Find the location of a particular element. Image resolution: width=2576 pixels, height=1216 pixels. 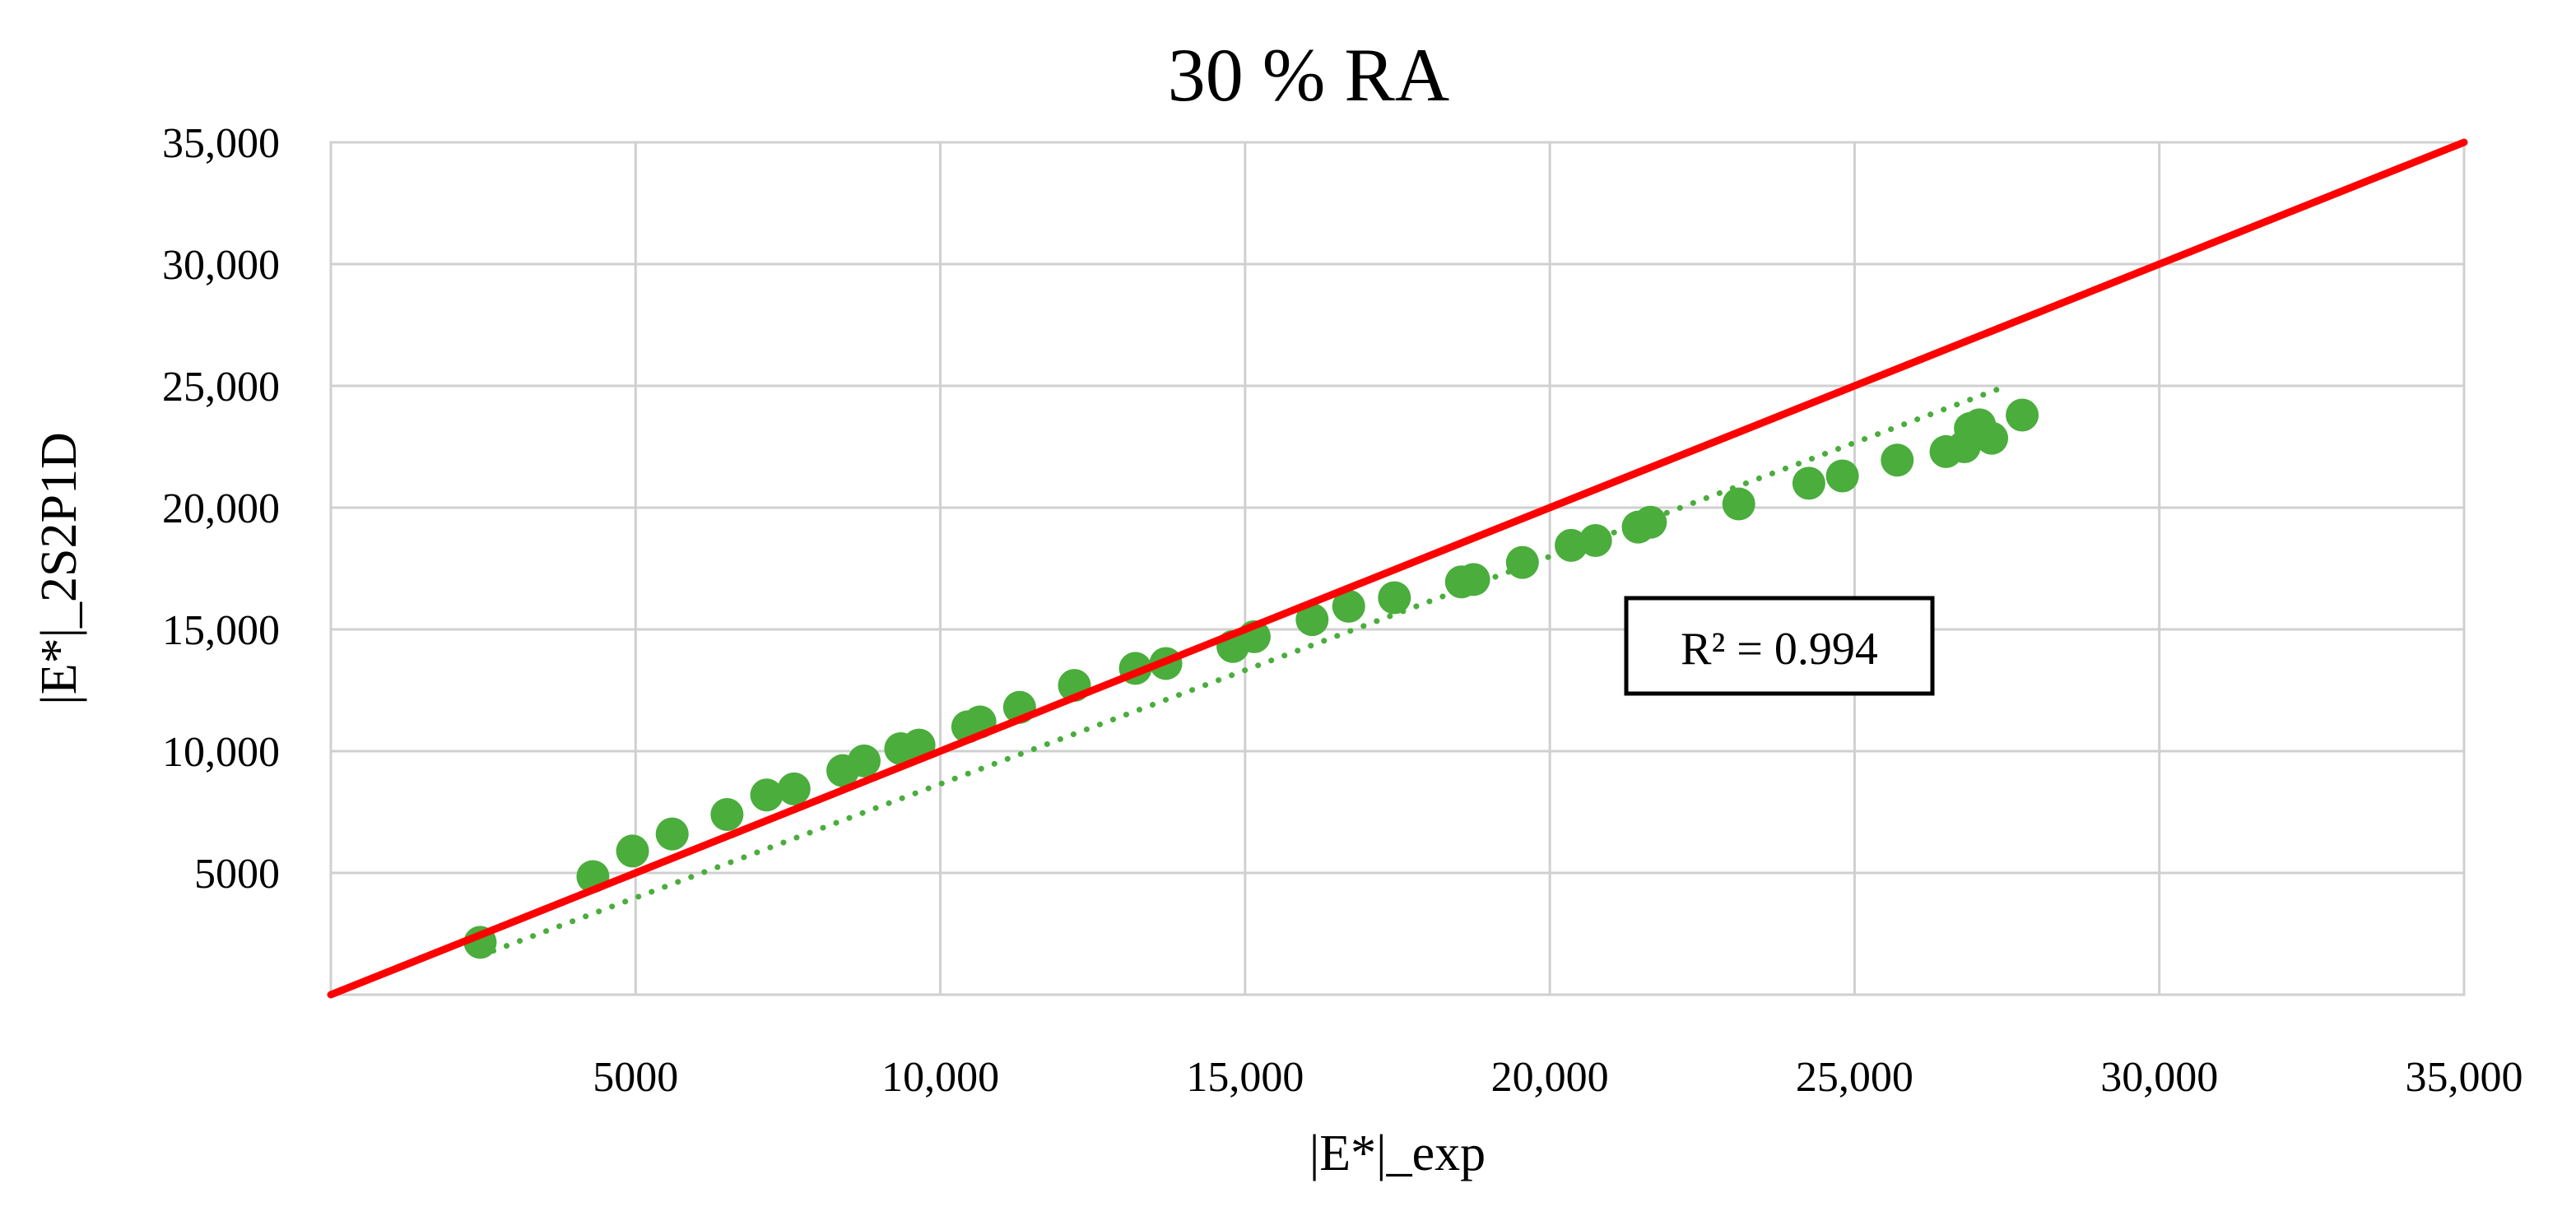

x-axis-label: |E*|_exp is located at coordinates (1397, 1153).